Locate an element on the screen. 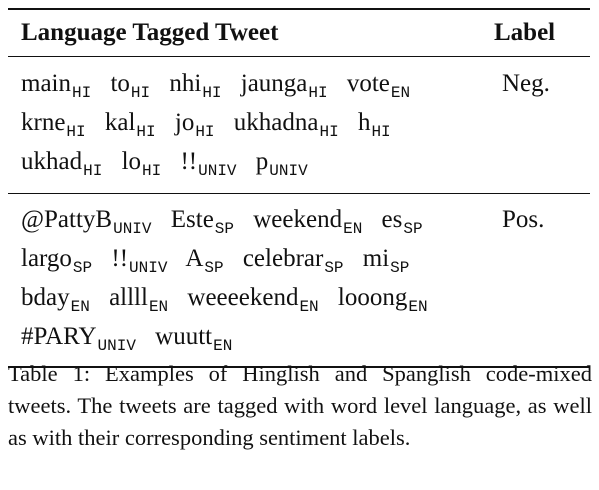  tagged-token: looongEN is located at coordinates (382, 300).